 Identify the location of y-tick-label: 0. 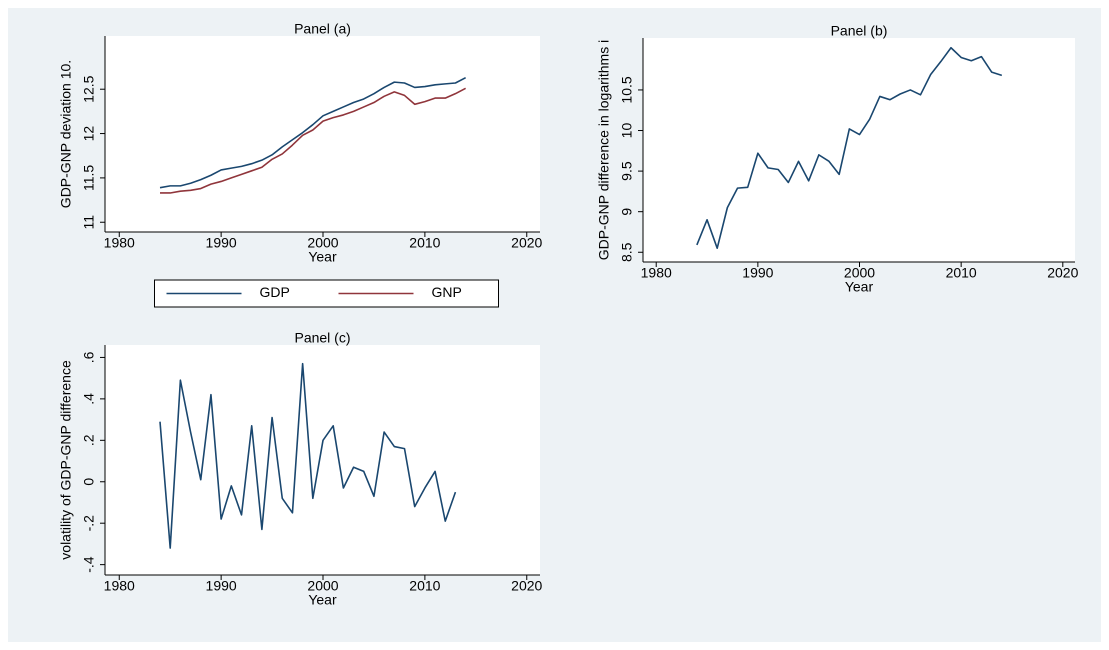
(89, 482).